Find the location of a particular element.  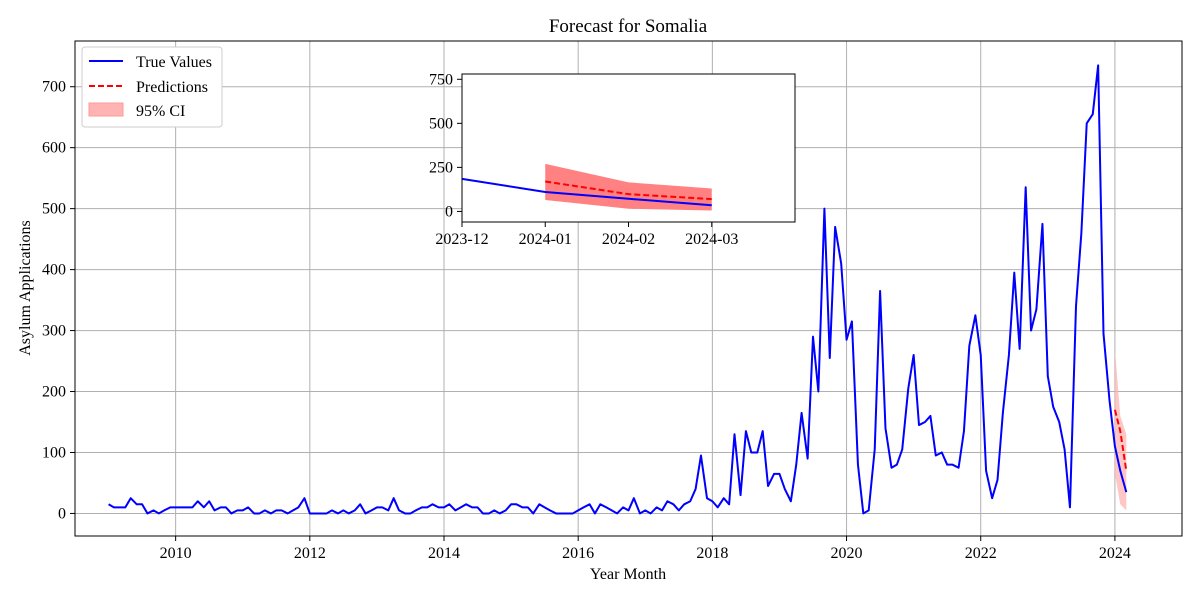

predictions-line is located at coordinates (1120, 440).